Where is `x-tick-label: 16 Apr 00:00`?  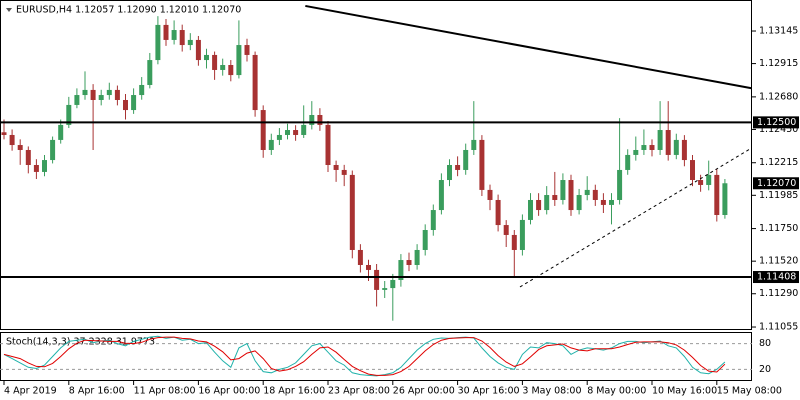
x-tick-label: 16 Apr 00:00 is located at coordinates (229, 391).